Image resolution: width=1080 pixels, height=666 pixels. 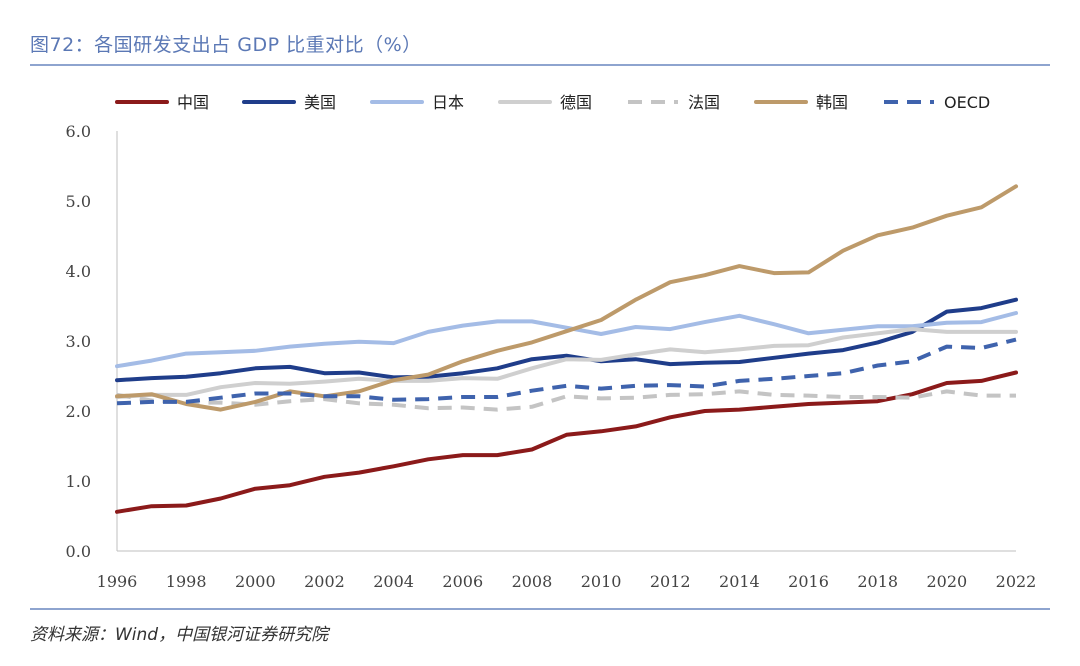 I want to click on x-tick-label: 2000, so click(x=255, y=581).